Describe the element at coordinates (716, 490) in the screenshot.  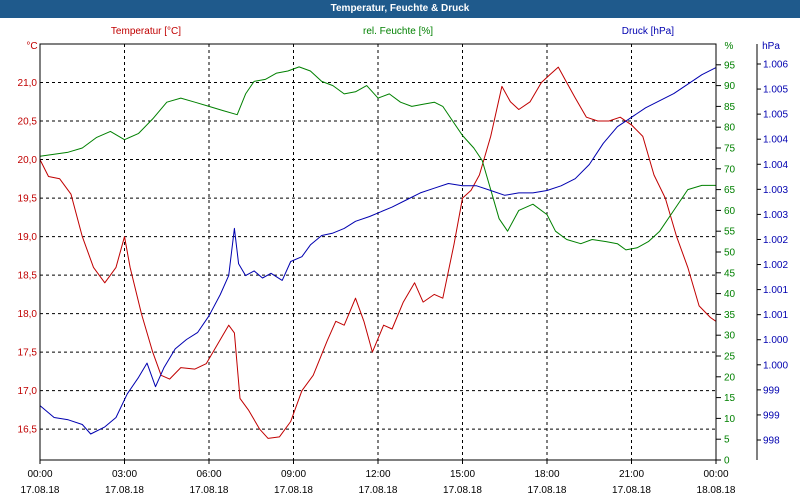
I see `date-tick-label: 18.08.18` at that location.